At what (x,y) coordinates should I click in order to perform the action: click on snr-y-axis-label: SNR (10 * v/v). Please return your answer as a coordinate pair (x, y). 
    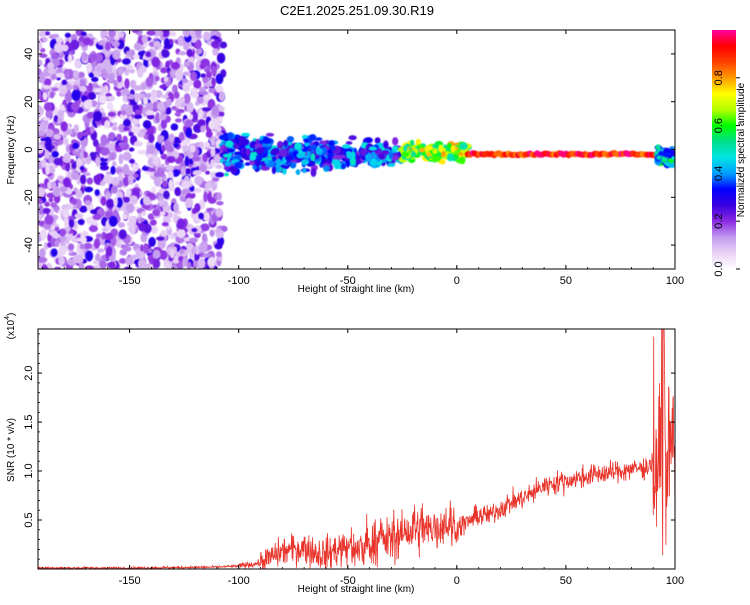
    Looking at the image, I should click on (11, 450).